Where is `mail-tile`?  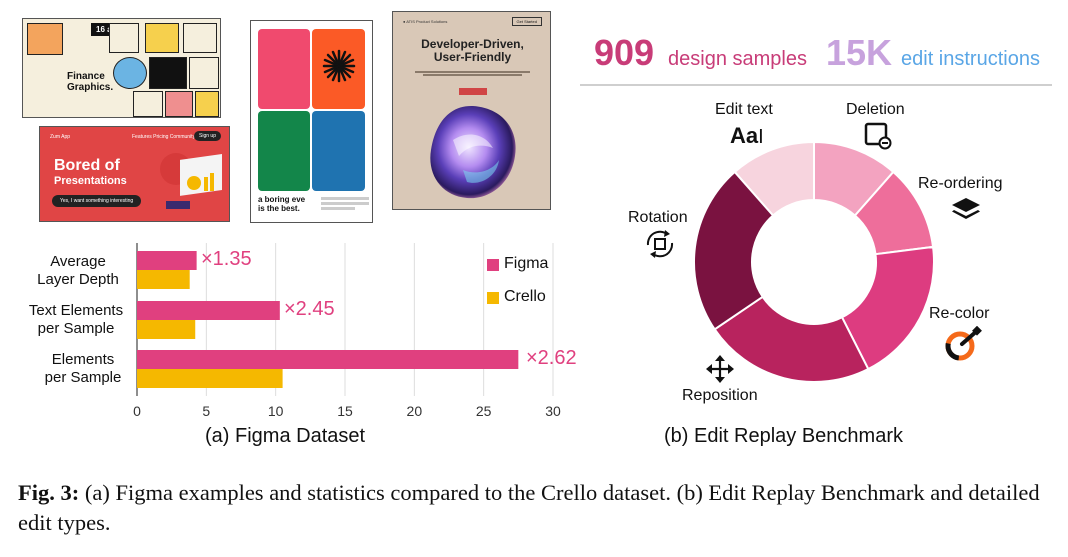
mail-tile is located at coordinates (148, 104).